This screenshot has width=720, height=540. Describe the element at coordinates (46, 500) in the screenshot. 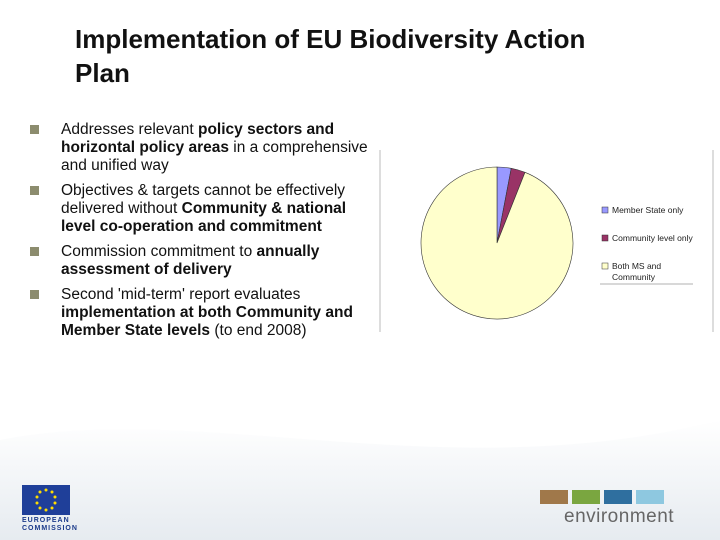

I see `eu-flag` at that location.